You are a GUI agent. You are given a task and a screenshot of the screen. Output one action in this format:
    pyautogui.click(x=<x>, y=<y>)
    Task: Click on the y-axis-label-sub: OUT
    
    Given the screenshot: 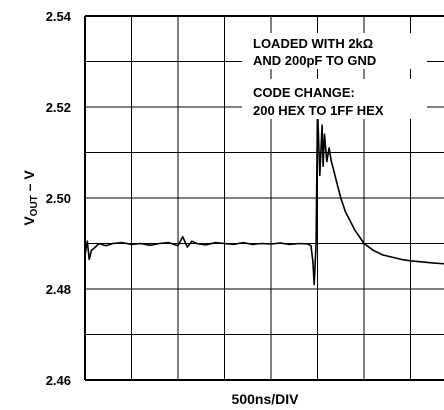 What is the action you would take?
    pyautogui.click(x=34, y=205)
    